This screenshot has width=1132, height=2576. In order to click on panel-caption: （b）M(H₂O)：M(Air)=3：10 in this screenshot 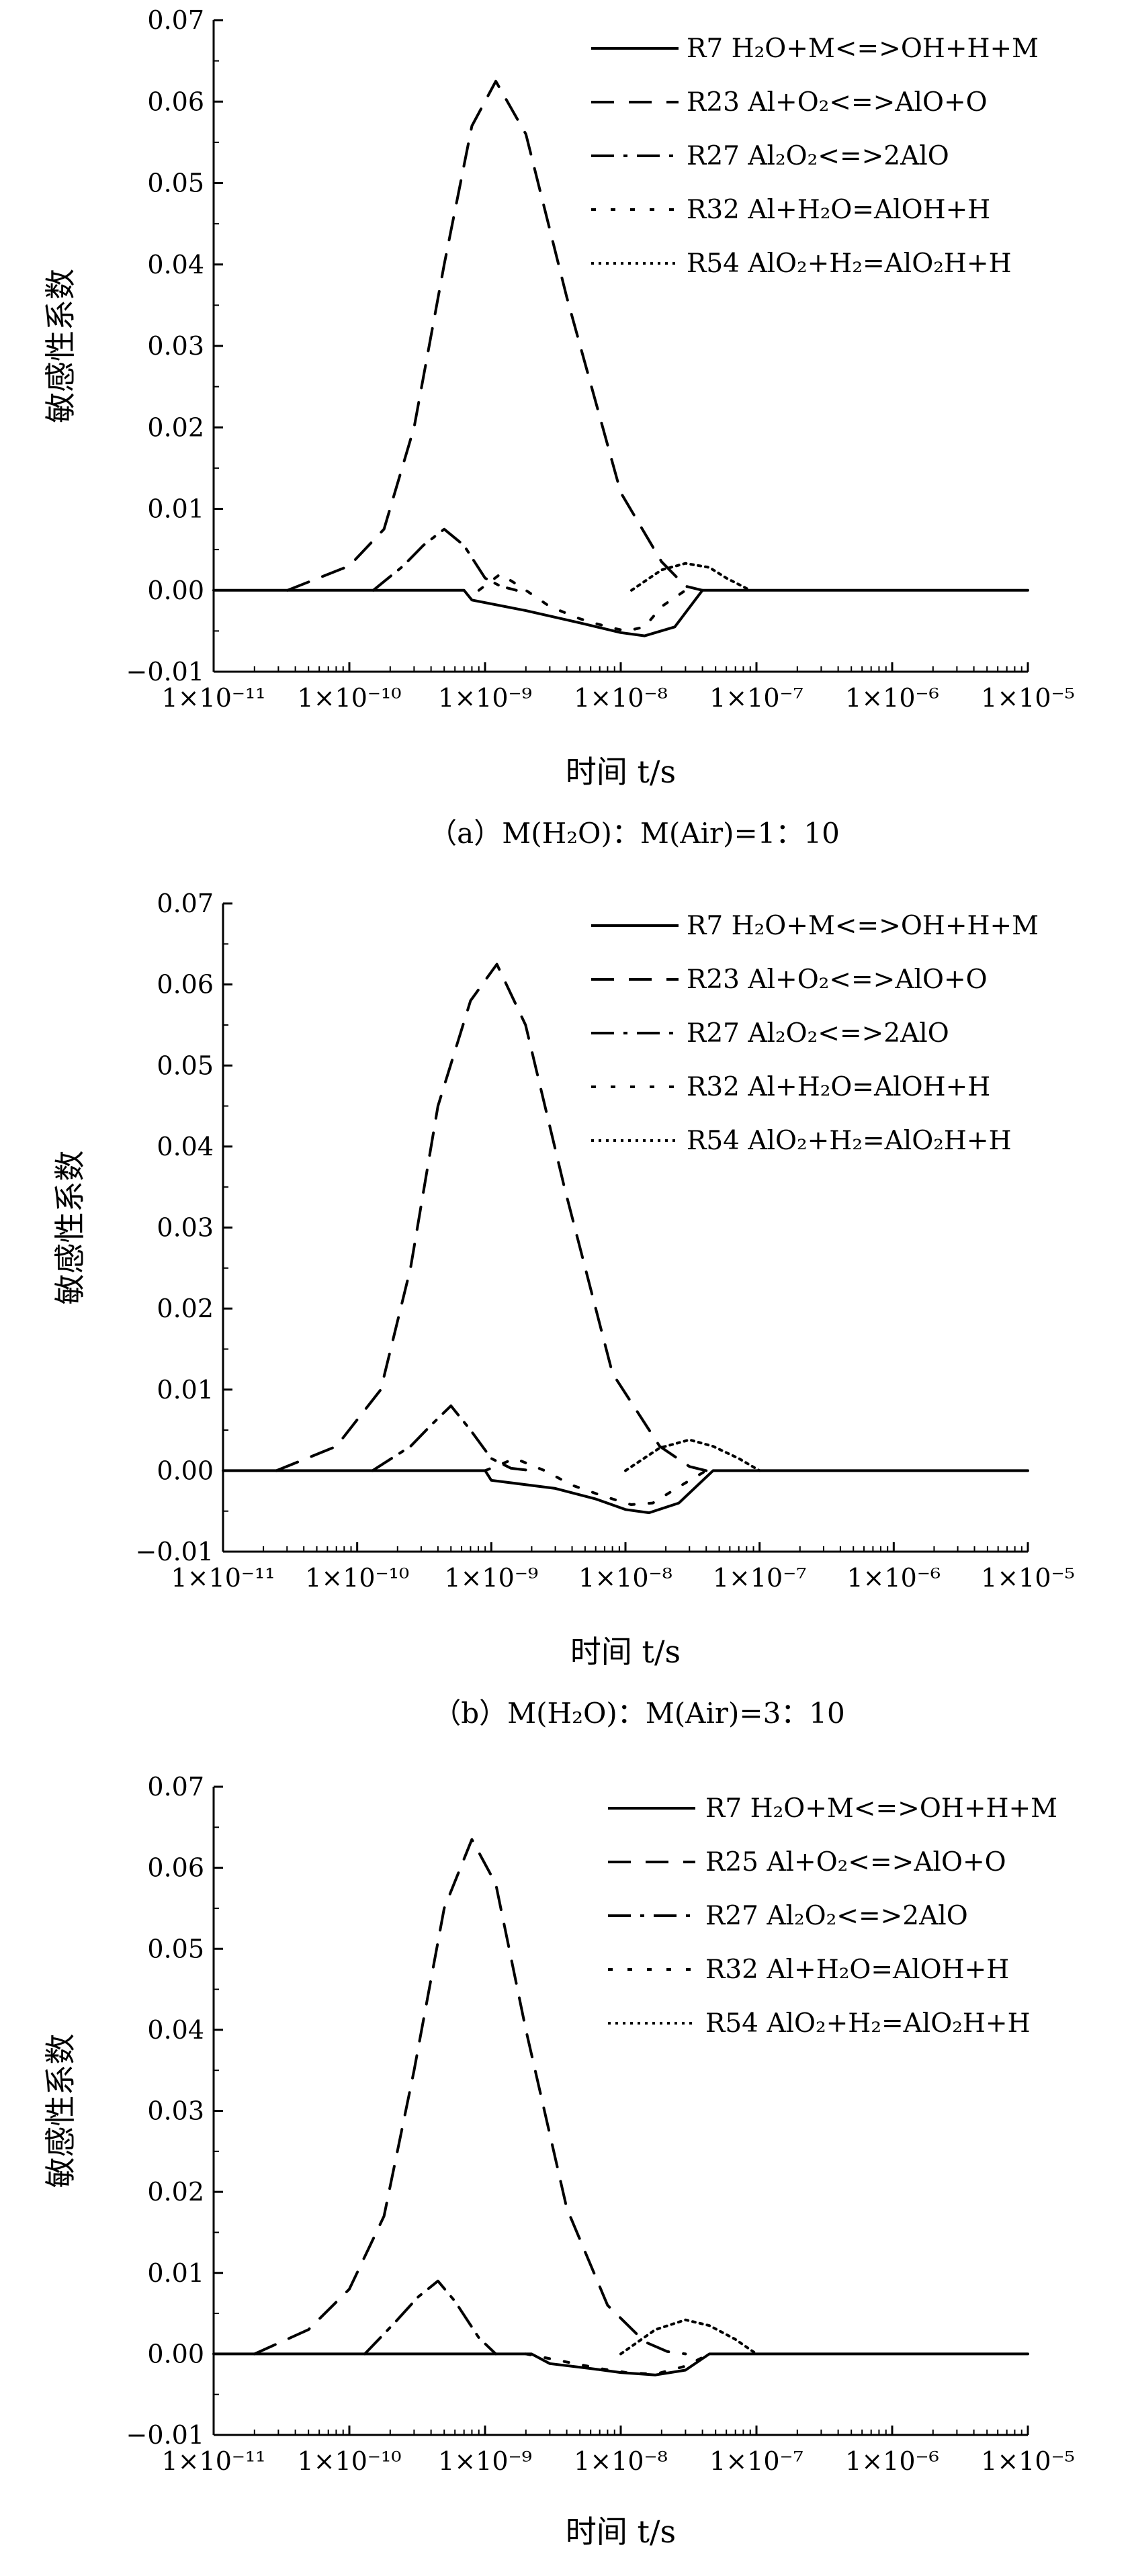, I will do `click(639, 1714)`.